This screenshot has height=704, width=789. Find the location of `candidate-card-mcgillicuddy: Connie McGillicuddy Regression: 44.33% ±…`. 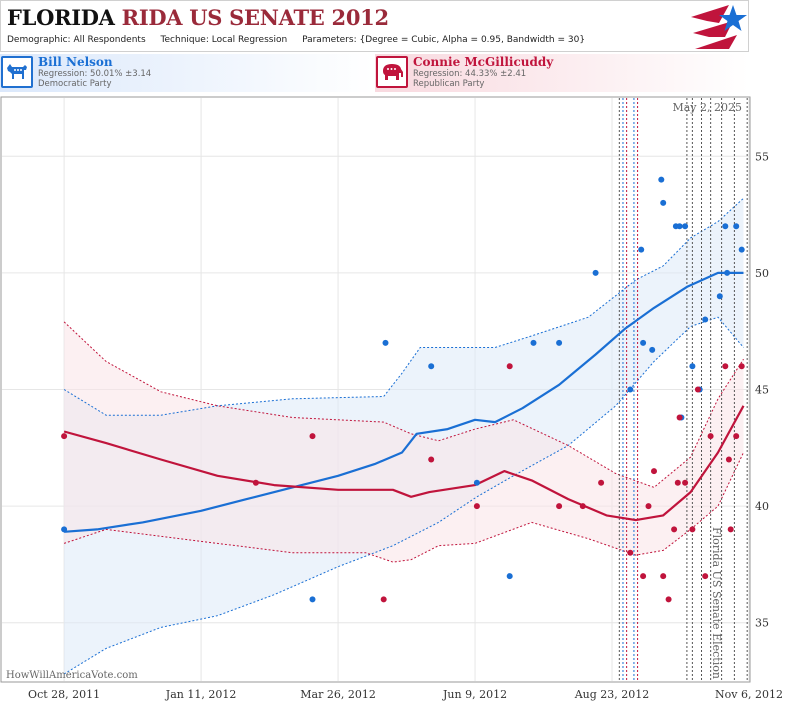

candidate-card-mcgillicuddy: Connie McGillicuddy Regression: 44.33% ±… is located at coordinates (562, 73).